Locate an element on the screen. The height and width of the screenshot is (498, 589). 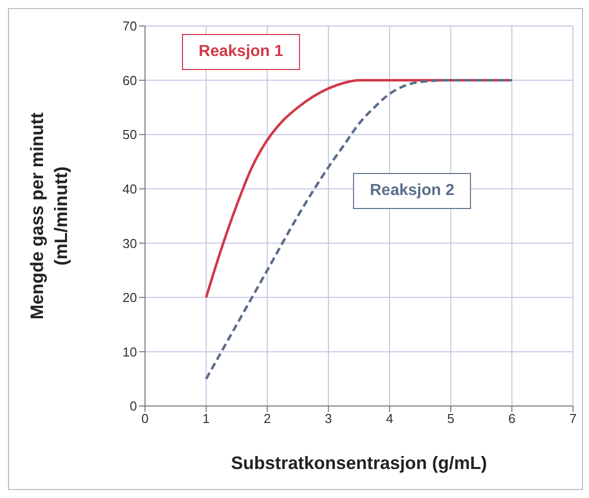
x-tick-label: 1 is located at coordinates (206, 418).